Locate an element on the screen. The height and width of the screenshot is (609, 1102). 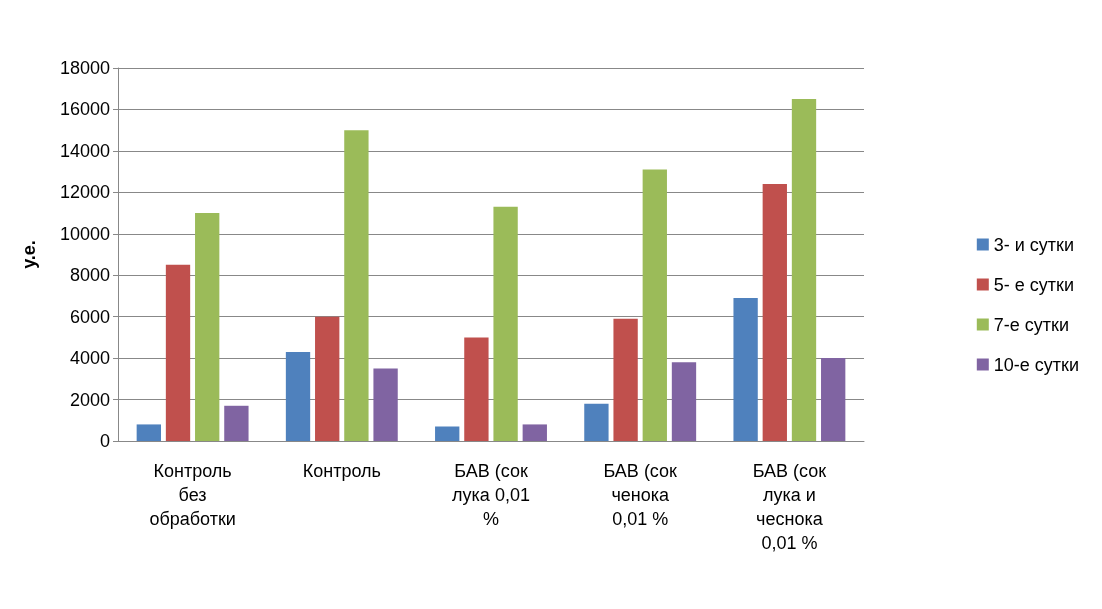
y-tick-label: 16000 is located at coordinates (84, 109).